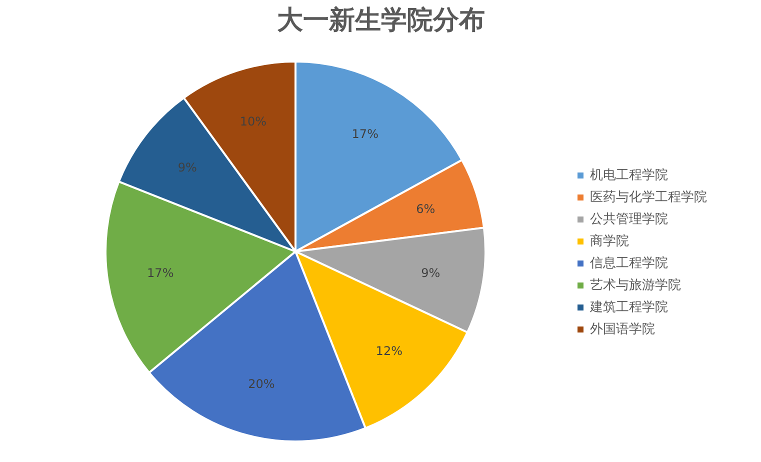 The width and height of the screenshot is (761, 462). What do you see at coordinates (629, 263) in the screenshot?
I see `legend-label: 信息工程学院` at bounding box center [629, 263].